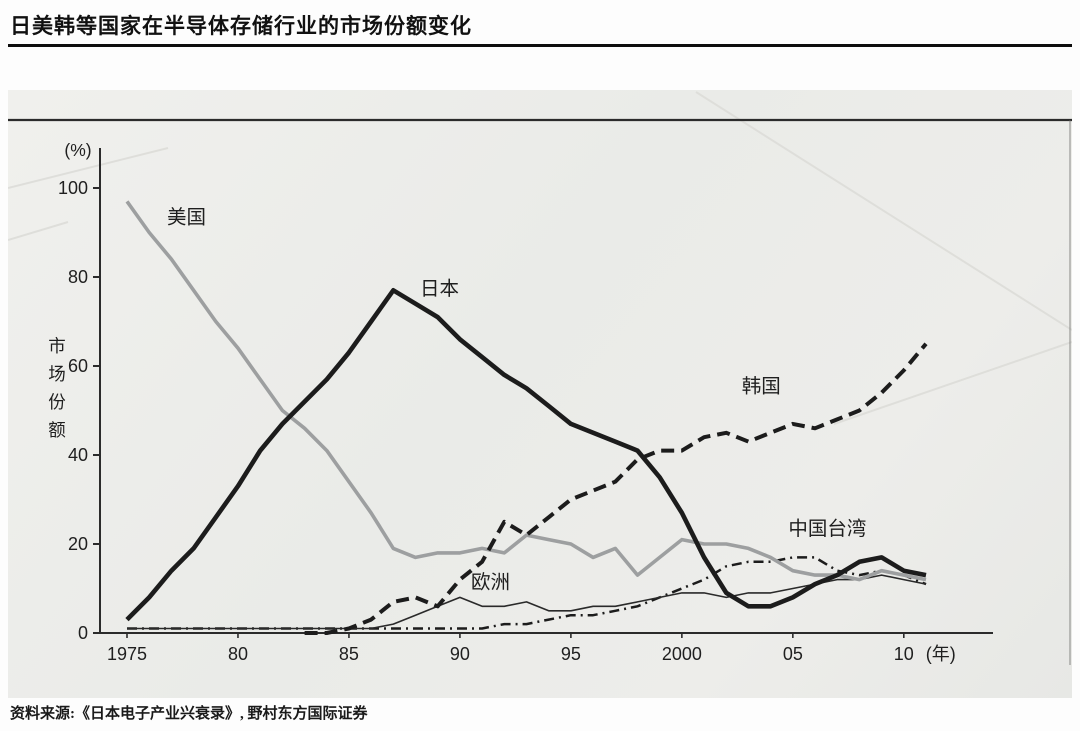  What do you see at coordinates (540, 45) in the screenshot?
I see `title-underline` at bounding box center [540, 45].